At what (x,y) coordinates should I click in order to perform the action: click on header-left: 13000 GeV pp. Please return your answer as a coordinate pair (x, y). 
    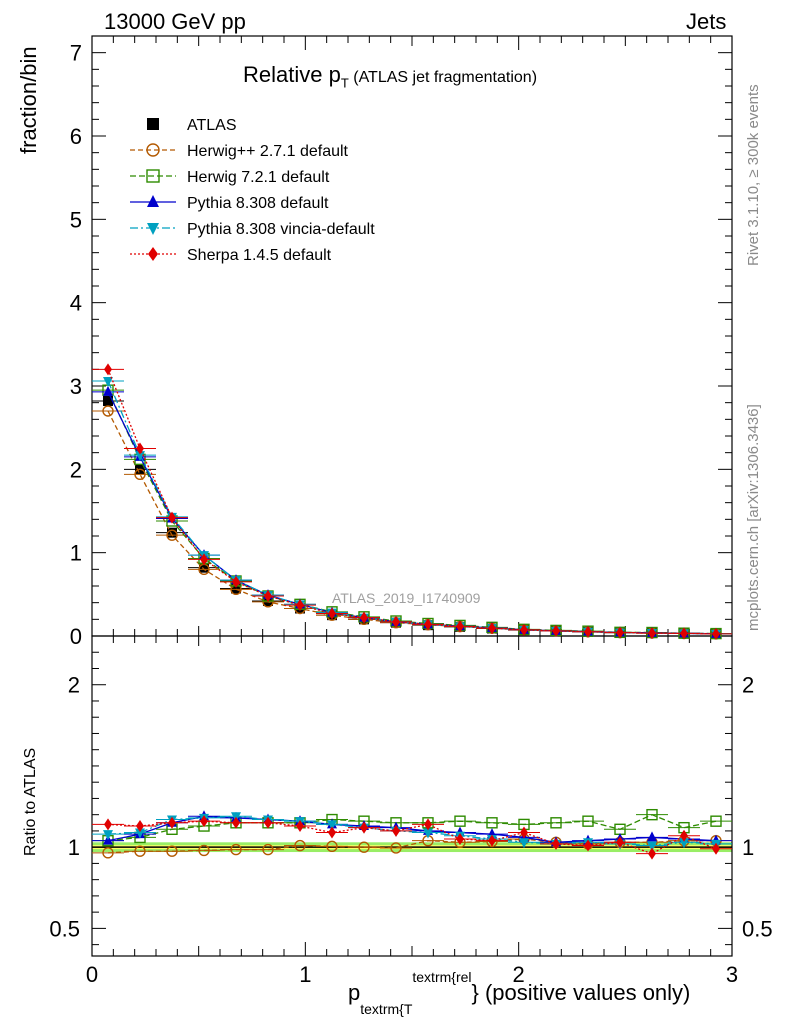
    Looking at the image, I should click on (175, 21).